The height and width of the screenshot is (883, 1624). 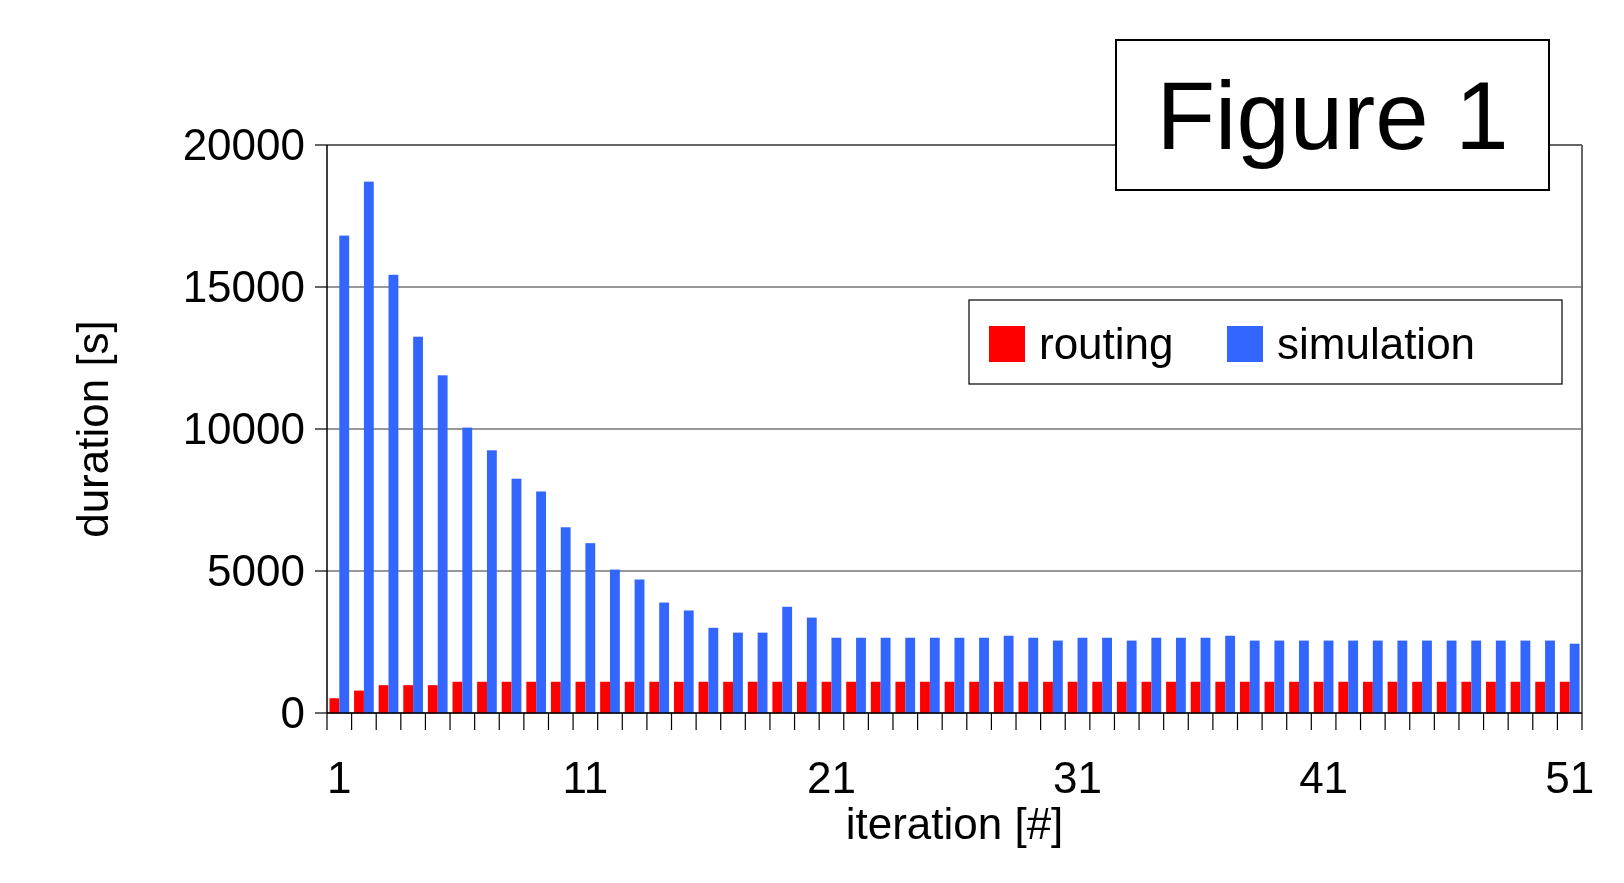 What do you see at coordinates (92, 429) in the screenshot?
I see `y-axis-title: duration [s]` at bounding box center [92, 429].